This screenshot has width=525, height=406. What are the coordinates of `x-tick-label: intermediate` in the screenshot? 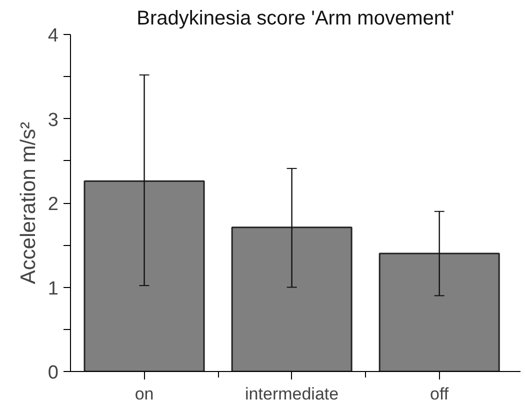 It's located at (292, 394).